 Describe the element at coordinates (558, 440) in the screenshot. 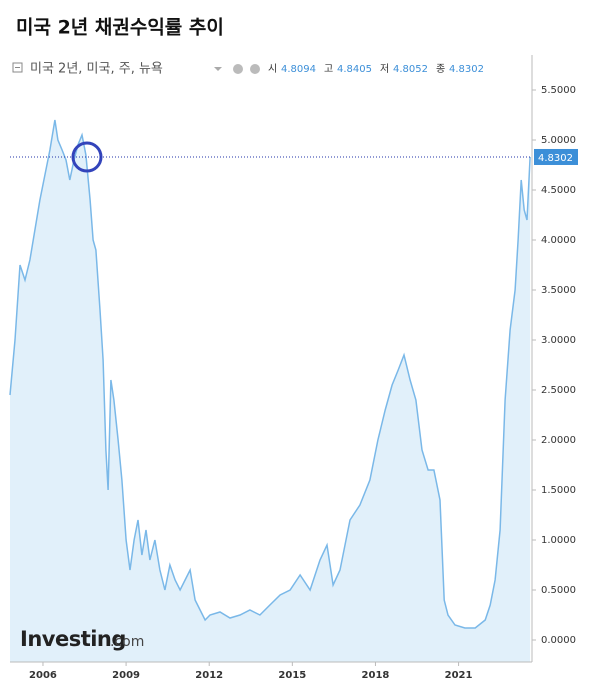

I see `y-tick-label: 2.0000` at that location.